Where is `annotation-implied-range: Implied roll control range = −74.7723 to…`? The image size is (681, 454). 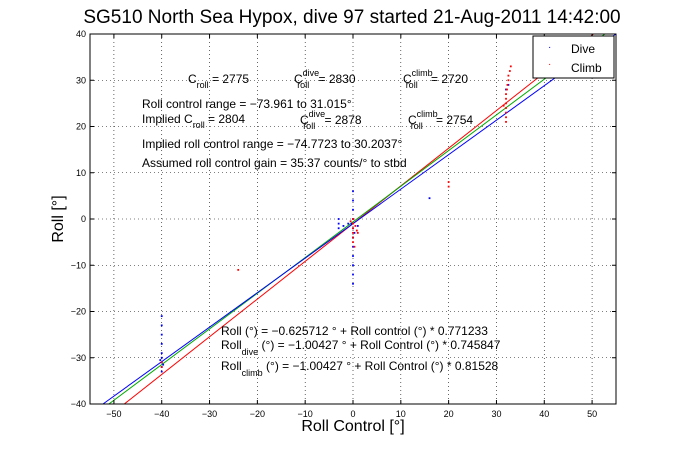 annotation-implied-range: Implied roll control range = −74.7723 to… is located at coordinates (272, 144).